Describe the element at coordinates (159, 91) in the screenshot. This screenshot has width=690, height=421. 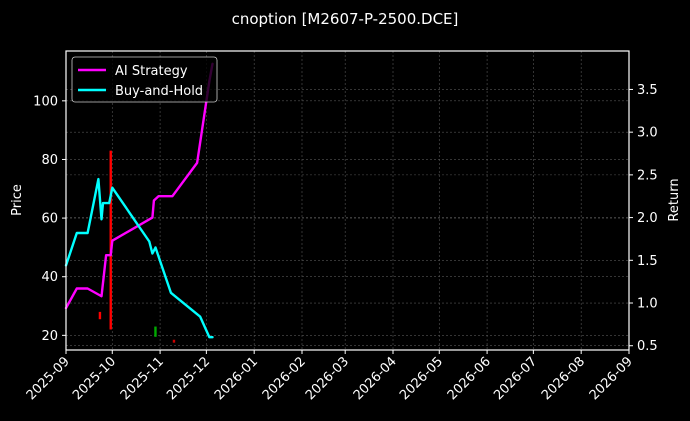
I see `legend-label-buy-and-hold: Buy-and-Hold` at that location.